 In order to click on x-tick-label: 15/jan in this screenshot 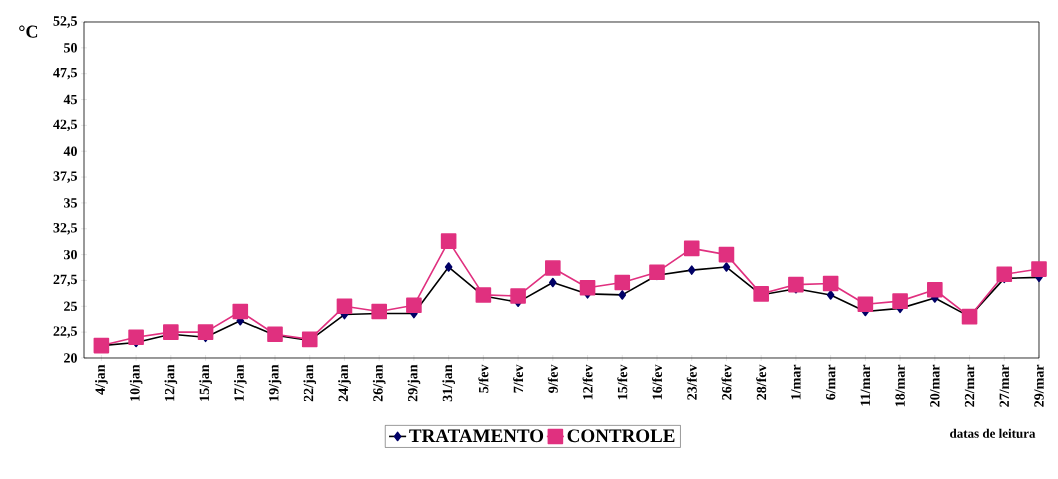, I will do `click(205, 382)`.